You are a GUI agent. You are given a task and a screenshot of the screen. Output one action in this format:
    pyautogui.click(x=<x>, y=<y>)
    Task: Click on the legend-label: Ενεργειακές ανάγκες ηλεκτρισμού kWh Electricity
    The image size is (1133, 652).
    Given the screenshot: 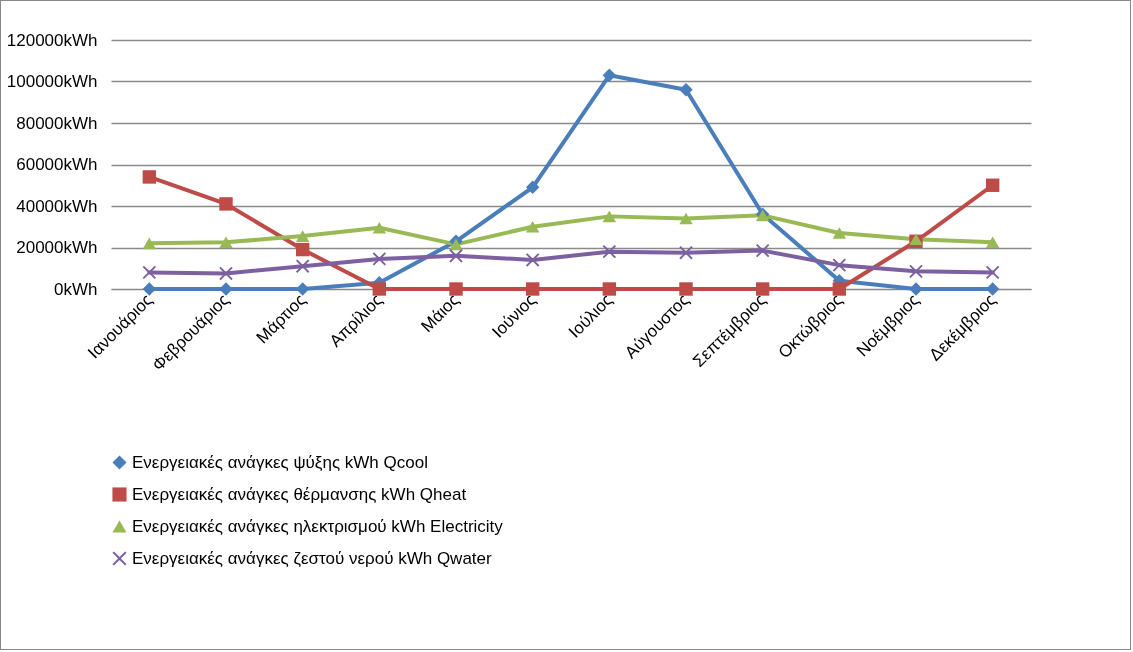 What is the action you would take?
    pyautogui.click(x=318, y=526)
    